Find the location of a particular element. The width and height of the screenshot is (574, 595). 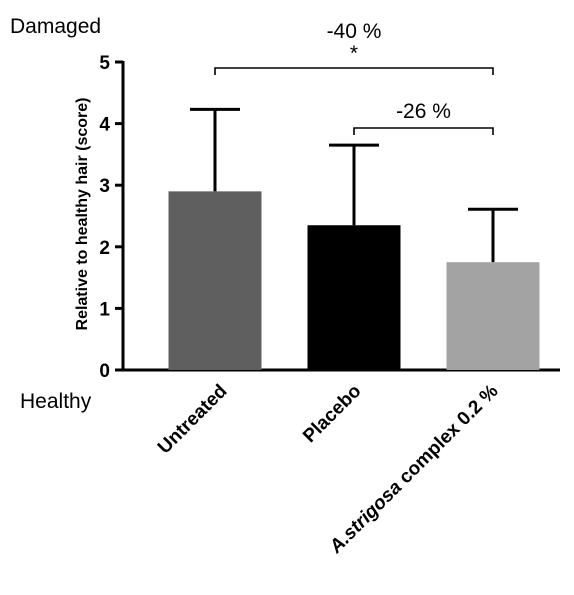

healthy-label: Healthy is located at coordinates (56, 401).